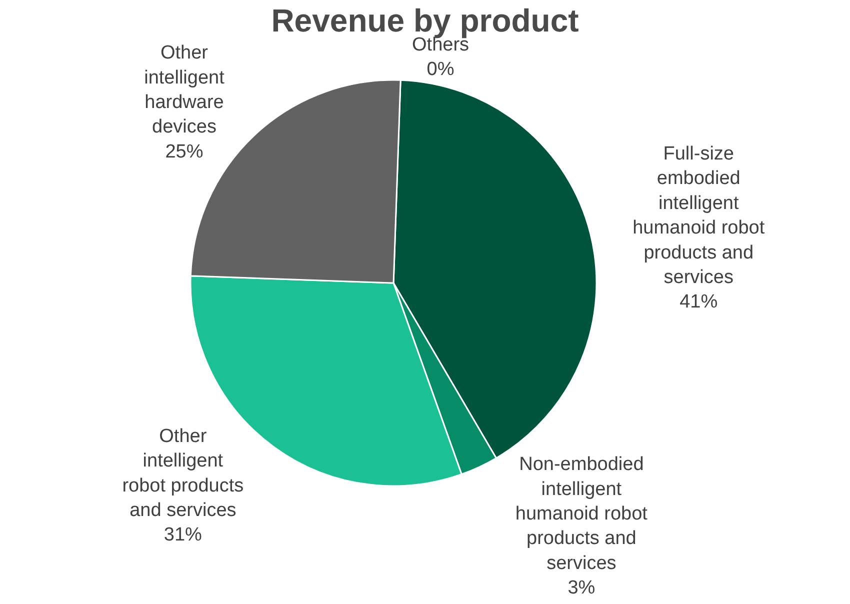  I want to click on slice-label: Other intelligent hardware devices, so click(185, 90).